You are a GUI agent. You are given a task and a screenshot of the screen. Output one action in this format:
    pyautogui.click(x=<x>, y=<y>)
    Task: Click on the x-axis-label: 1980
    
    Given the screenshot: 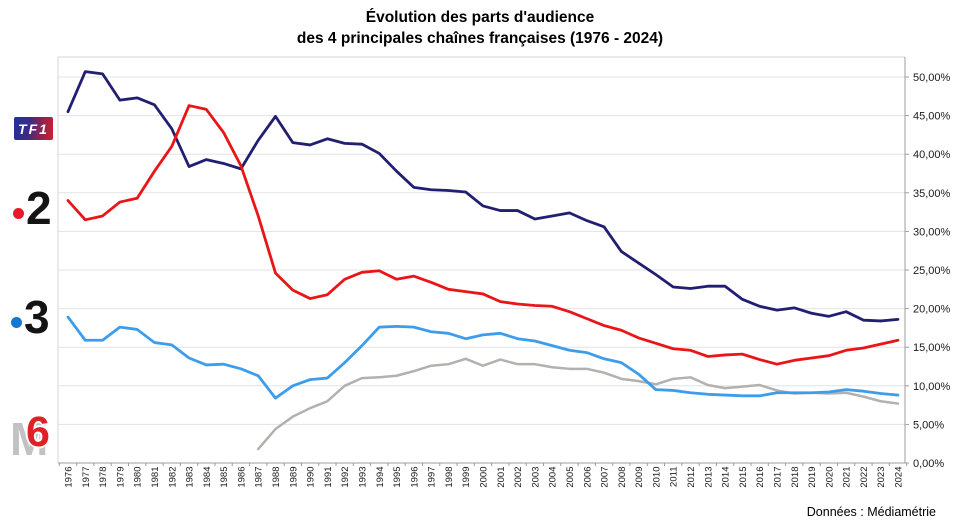 What is the action you would take?
    pyautogui.click(x=138, y=477)
    